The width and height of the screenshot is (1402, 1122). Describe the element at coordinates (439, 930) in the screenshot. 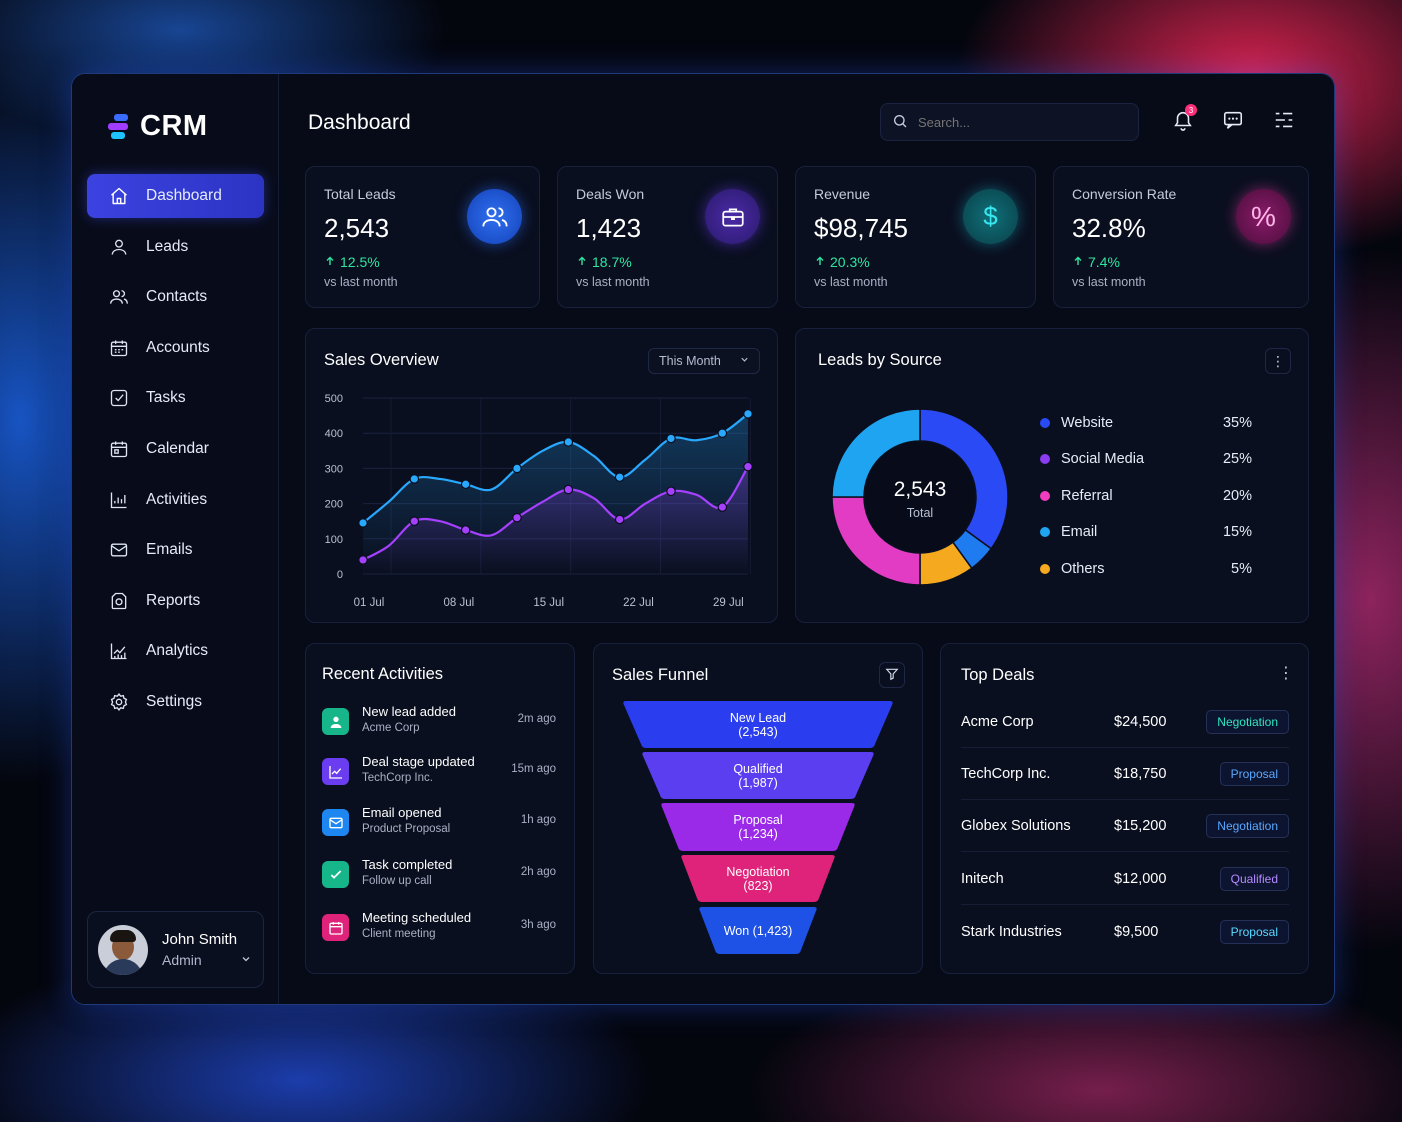

I see `activity-item: Meeting scheduled Client meeting 3h ago` at that location.